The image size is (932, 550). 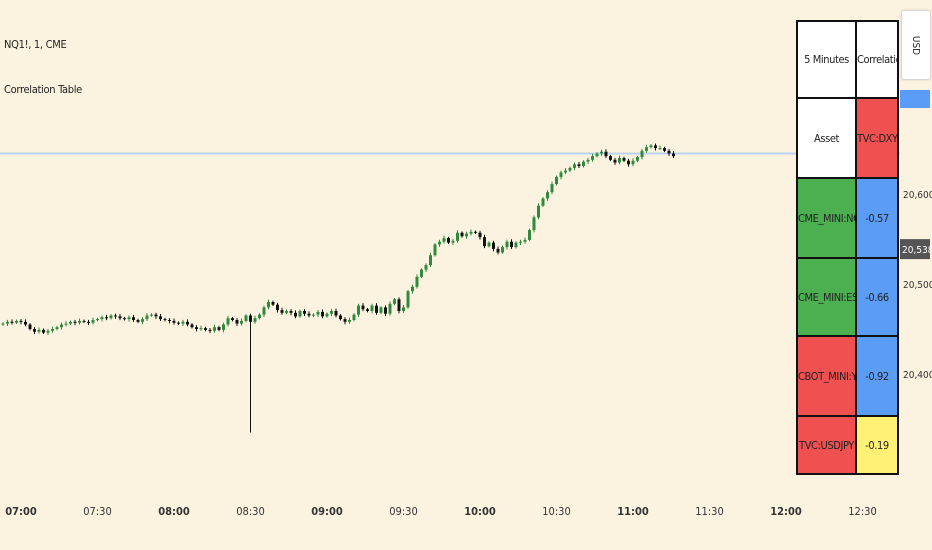 I want to click on currency-button: USD, so click(x=916, y=45).